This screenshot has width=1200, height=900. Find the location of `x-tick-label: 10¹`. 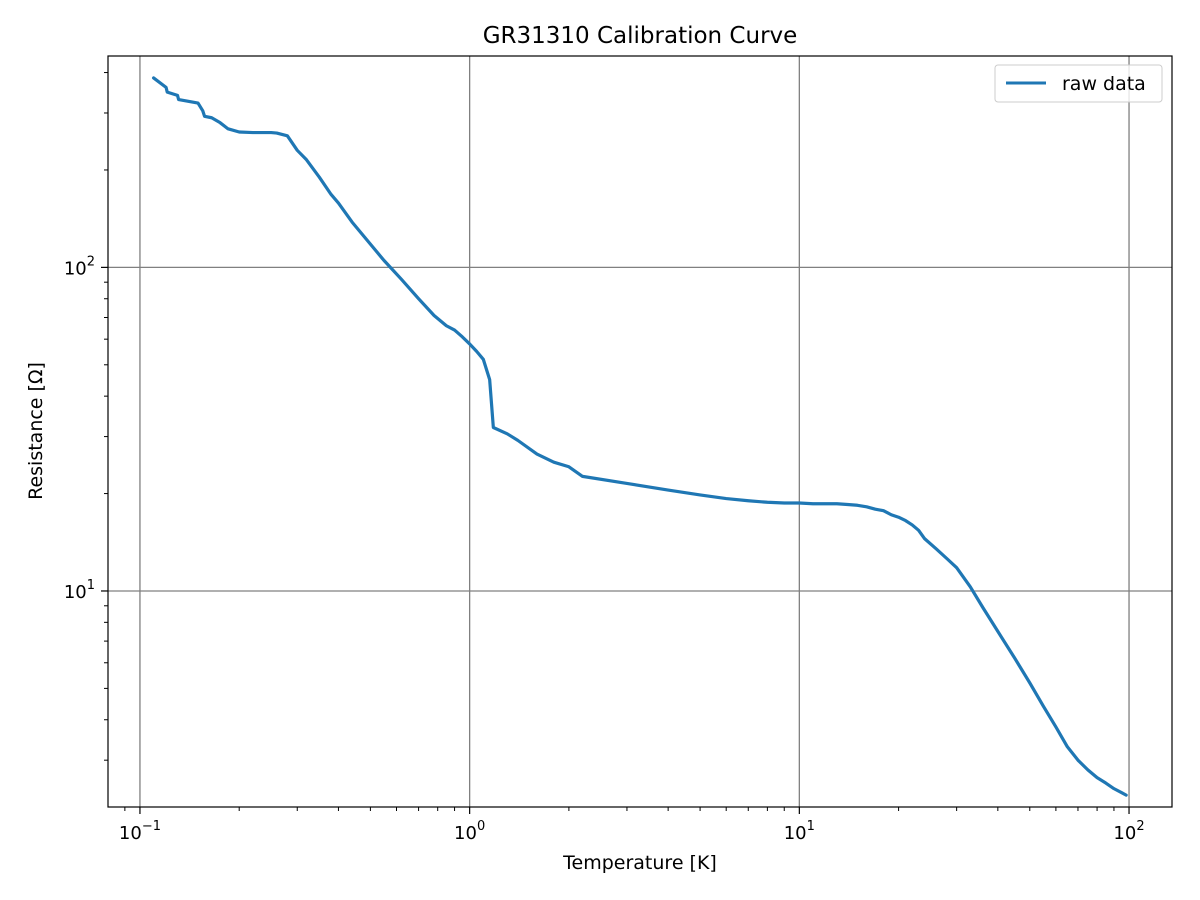

x-tick-label: 10¹ is located at coordinates (799, 831).